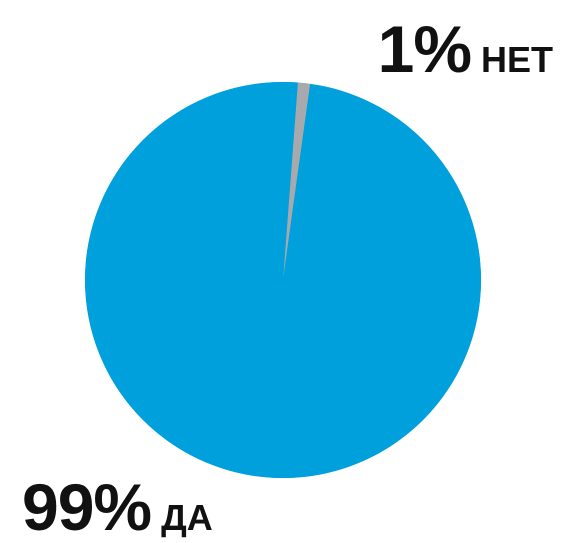 Image resolution: width=565 pixels, height=543 pixels. What do you see at coordinates (517, 59) in the screenshot?
I see `slice-label-no-text: НЕТ` at bounding box center [517, 59].